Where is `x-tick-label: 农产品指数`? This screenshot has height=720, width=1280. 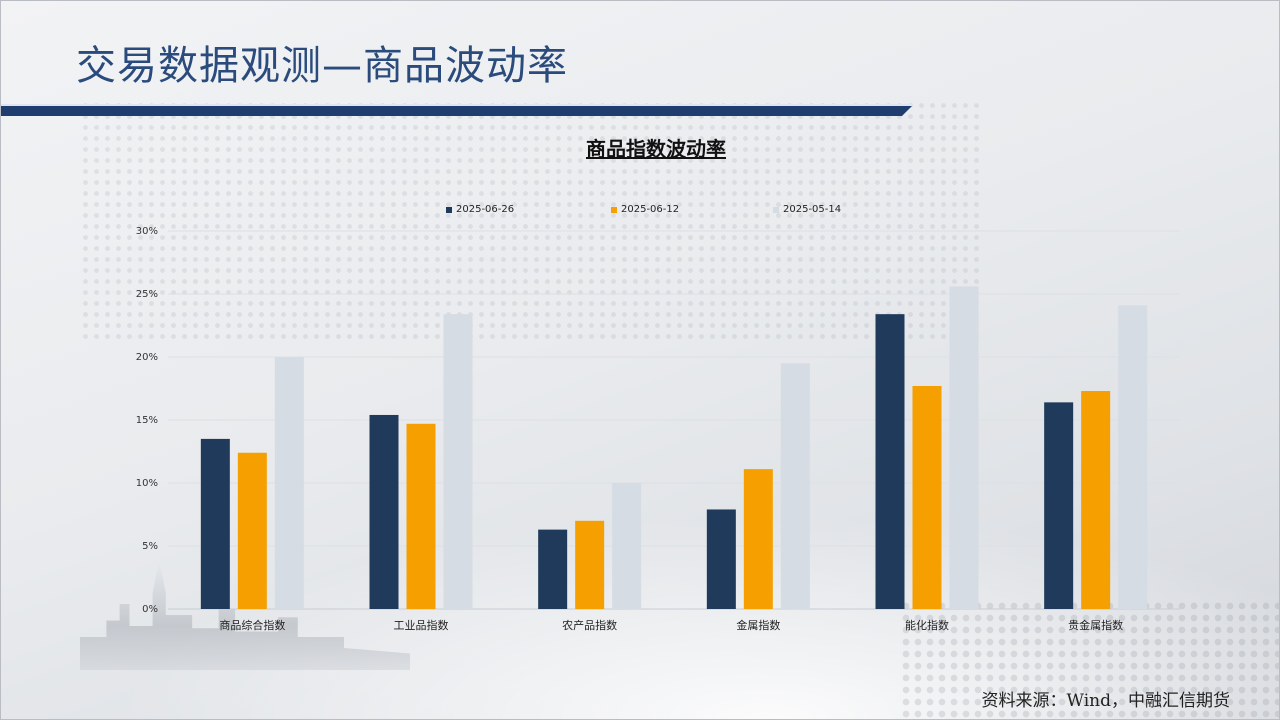 x-tick-label: 农产品指数 is located at coordinates (589, 625).